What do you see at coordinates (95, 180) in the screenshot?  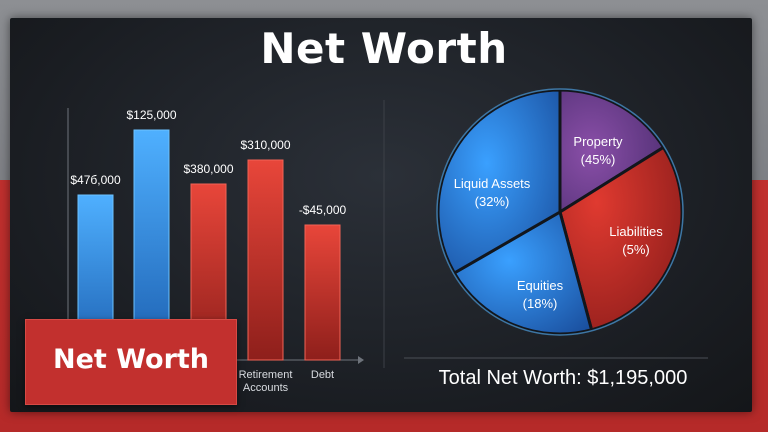 I see `bar-value-label: $47б,000` at bounding box center [95, 180].